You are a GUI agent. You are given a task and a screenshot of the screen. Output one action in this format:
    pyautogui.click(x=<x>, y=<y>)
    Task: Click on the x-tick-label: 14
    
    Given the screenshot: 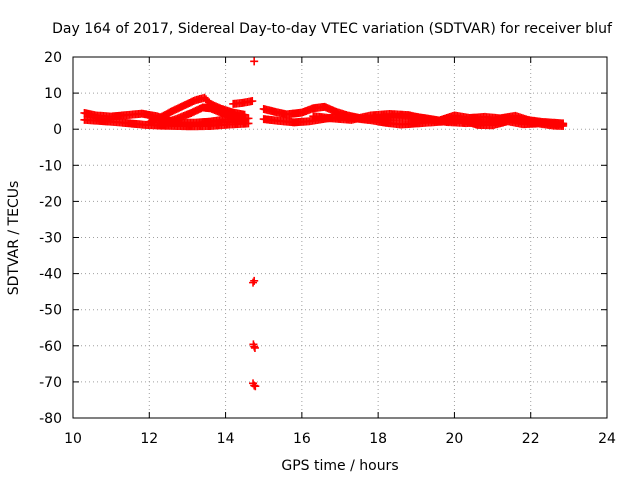 What is the action you would take?
    pyautogui.click(x=226, y=439)
    